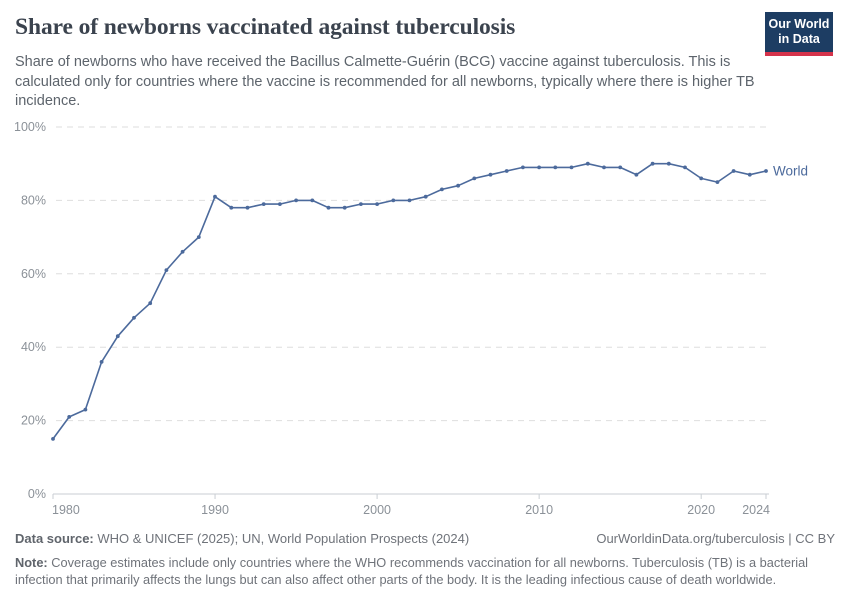 The height and width of the screenshot is (600, 850). I want to click on owid-logo-line2: in Data, so click(799, 39).